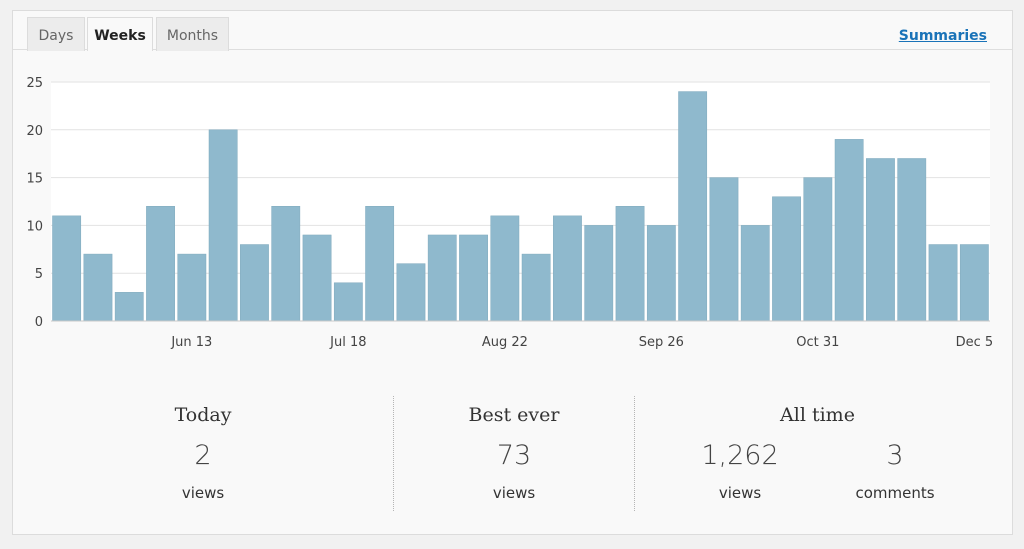 The width and height of the screenshot is (1024, 549). Describe the element at coordinates (512, 31) in the screenshot. I see `period-tabs: Days Weeks Months Summaries` at that location.